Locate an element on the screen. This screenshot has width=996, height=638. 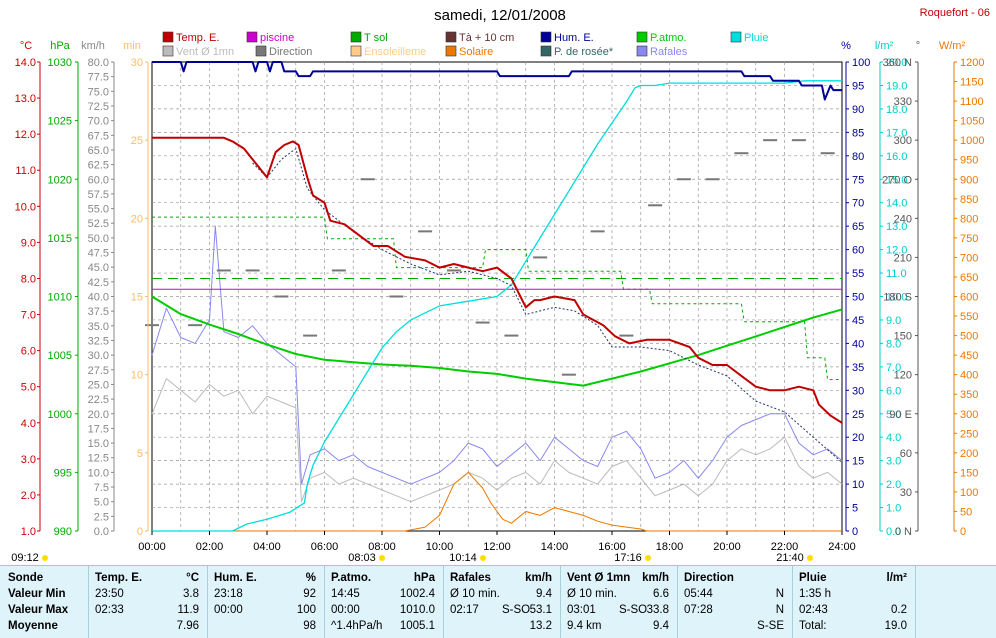
vent-max-value: 33.8 is located at coordinates (657, 610).